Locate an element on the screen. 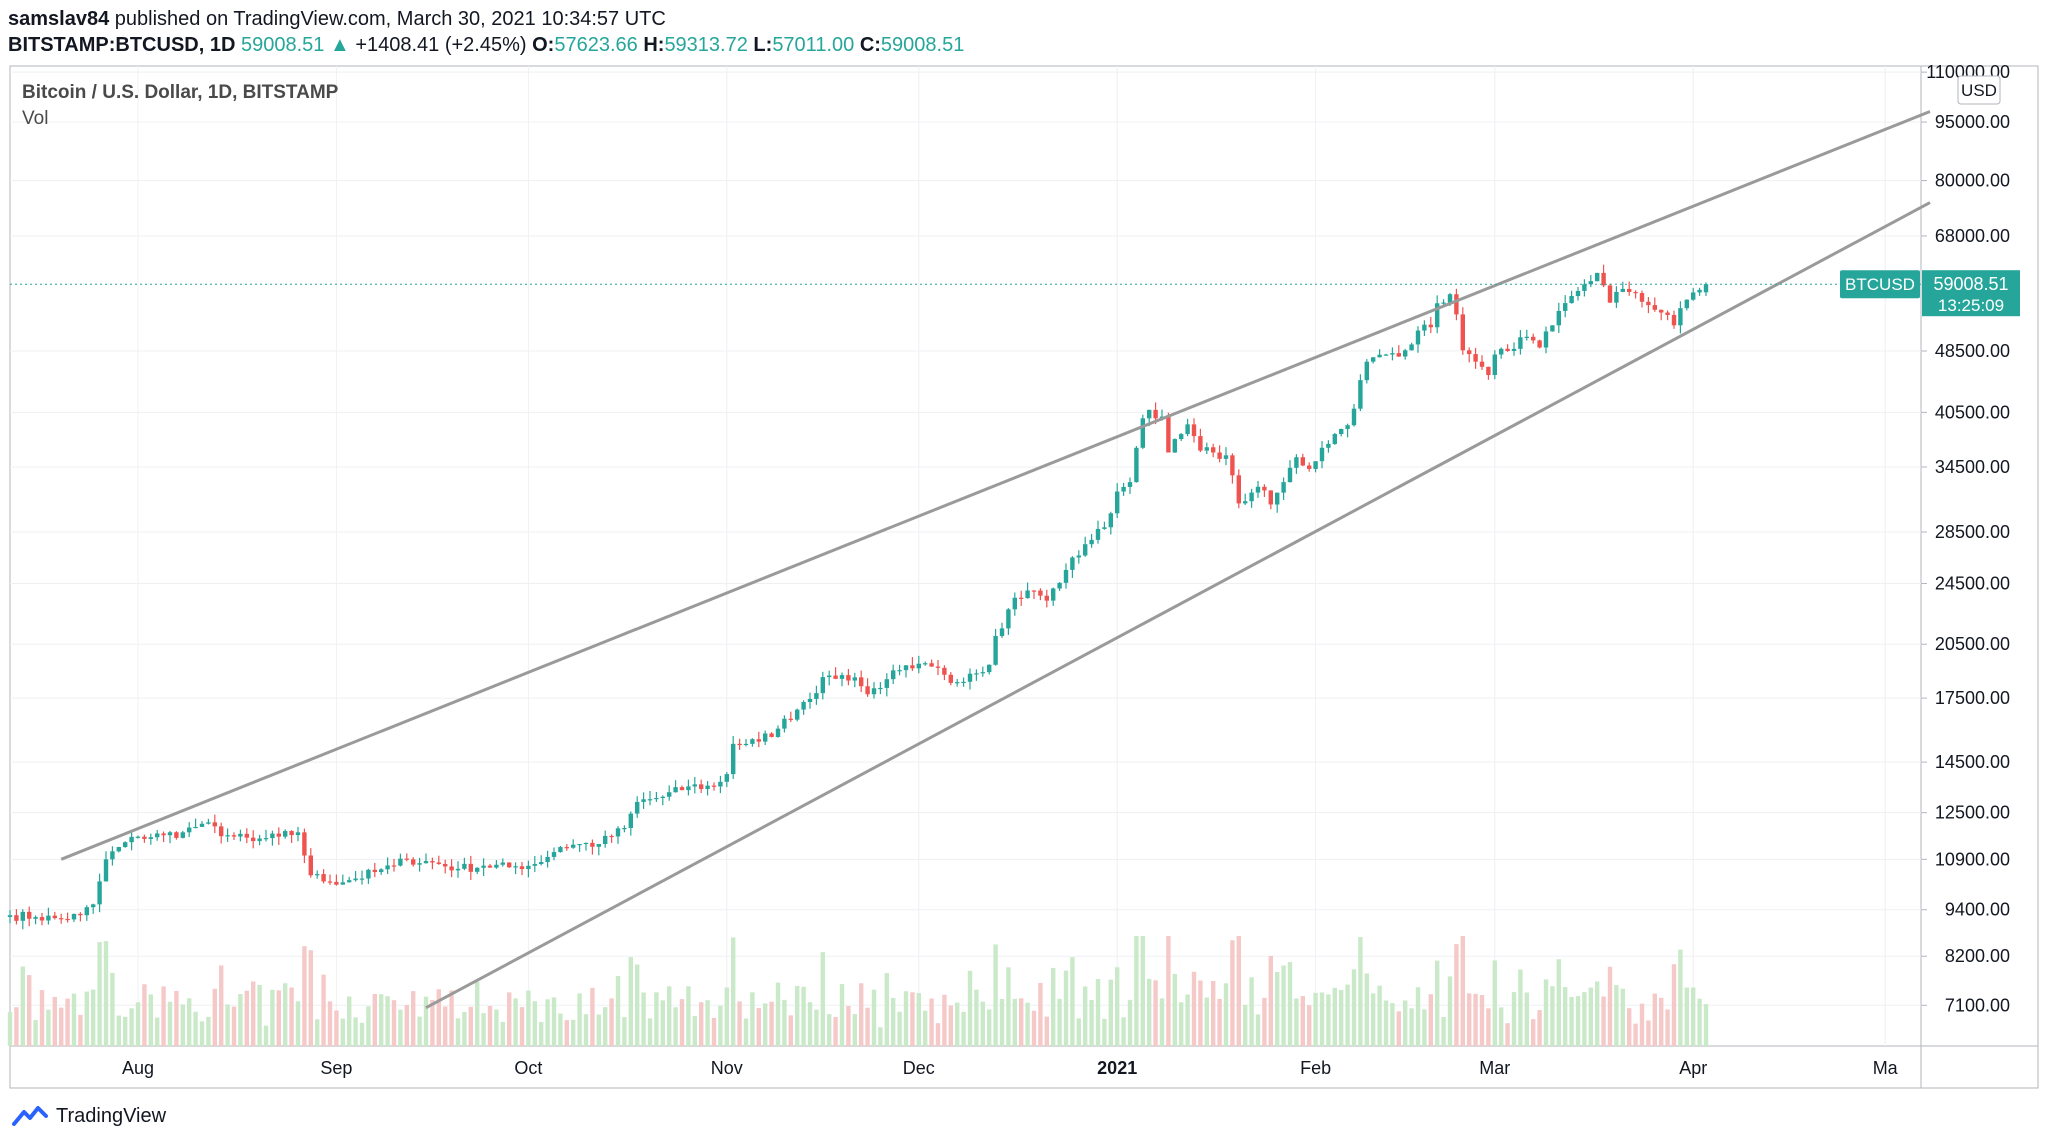  badge-price-bg is located at coordinates (1971, 293).